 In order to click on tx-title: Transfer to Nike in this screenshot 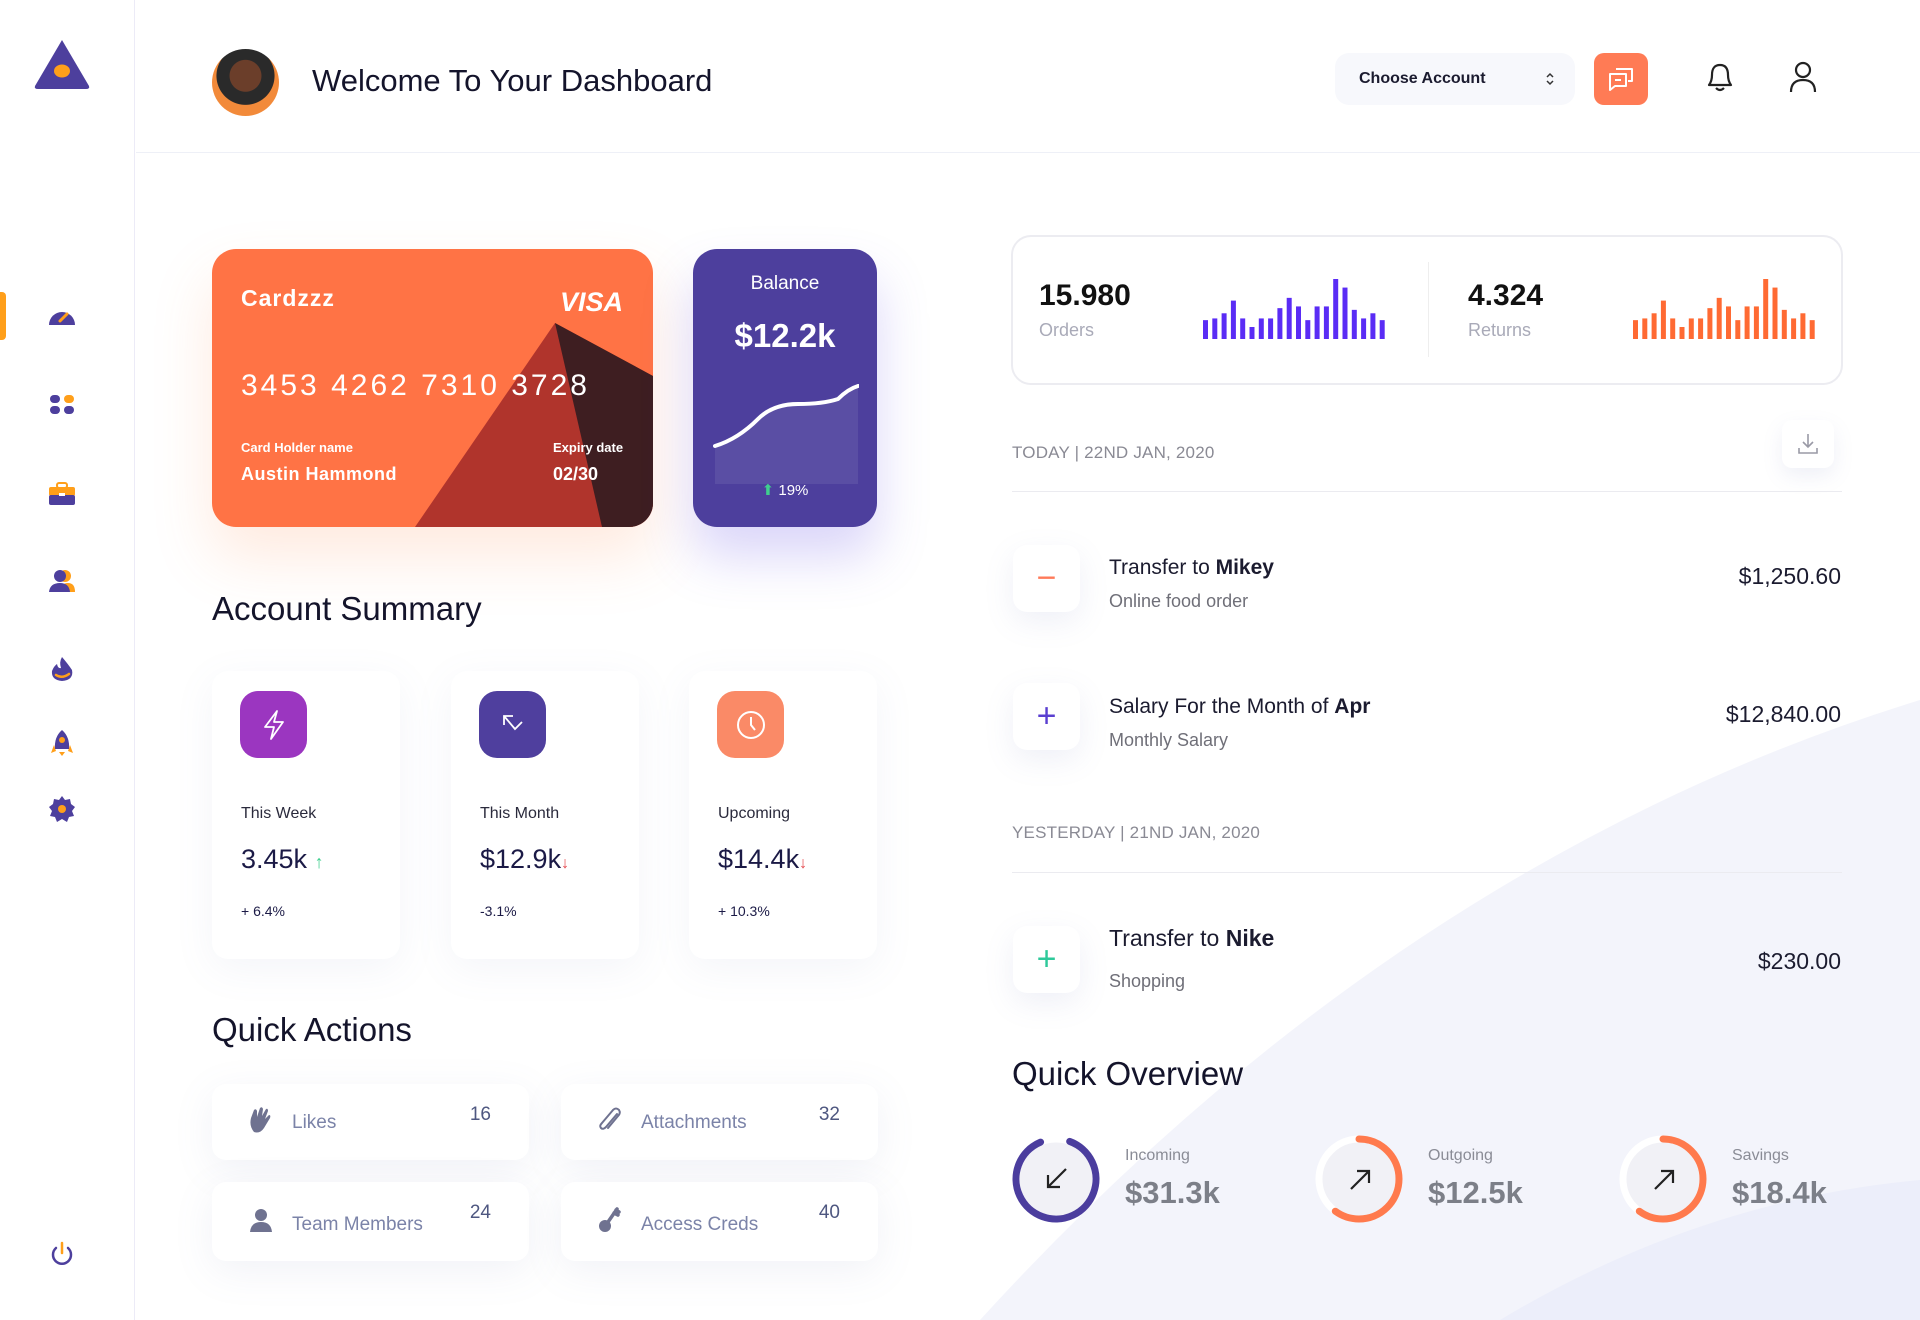, I will do `click(1191, 938)`.